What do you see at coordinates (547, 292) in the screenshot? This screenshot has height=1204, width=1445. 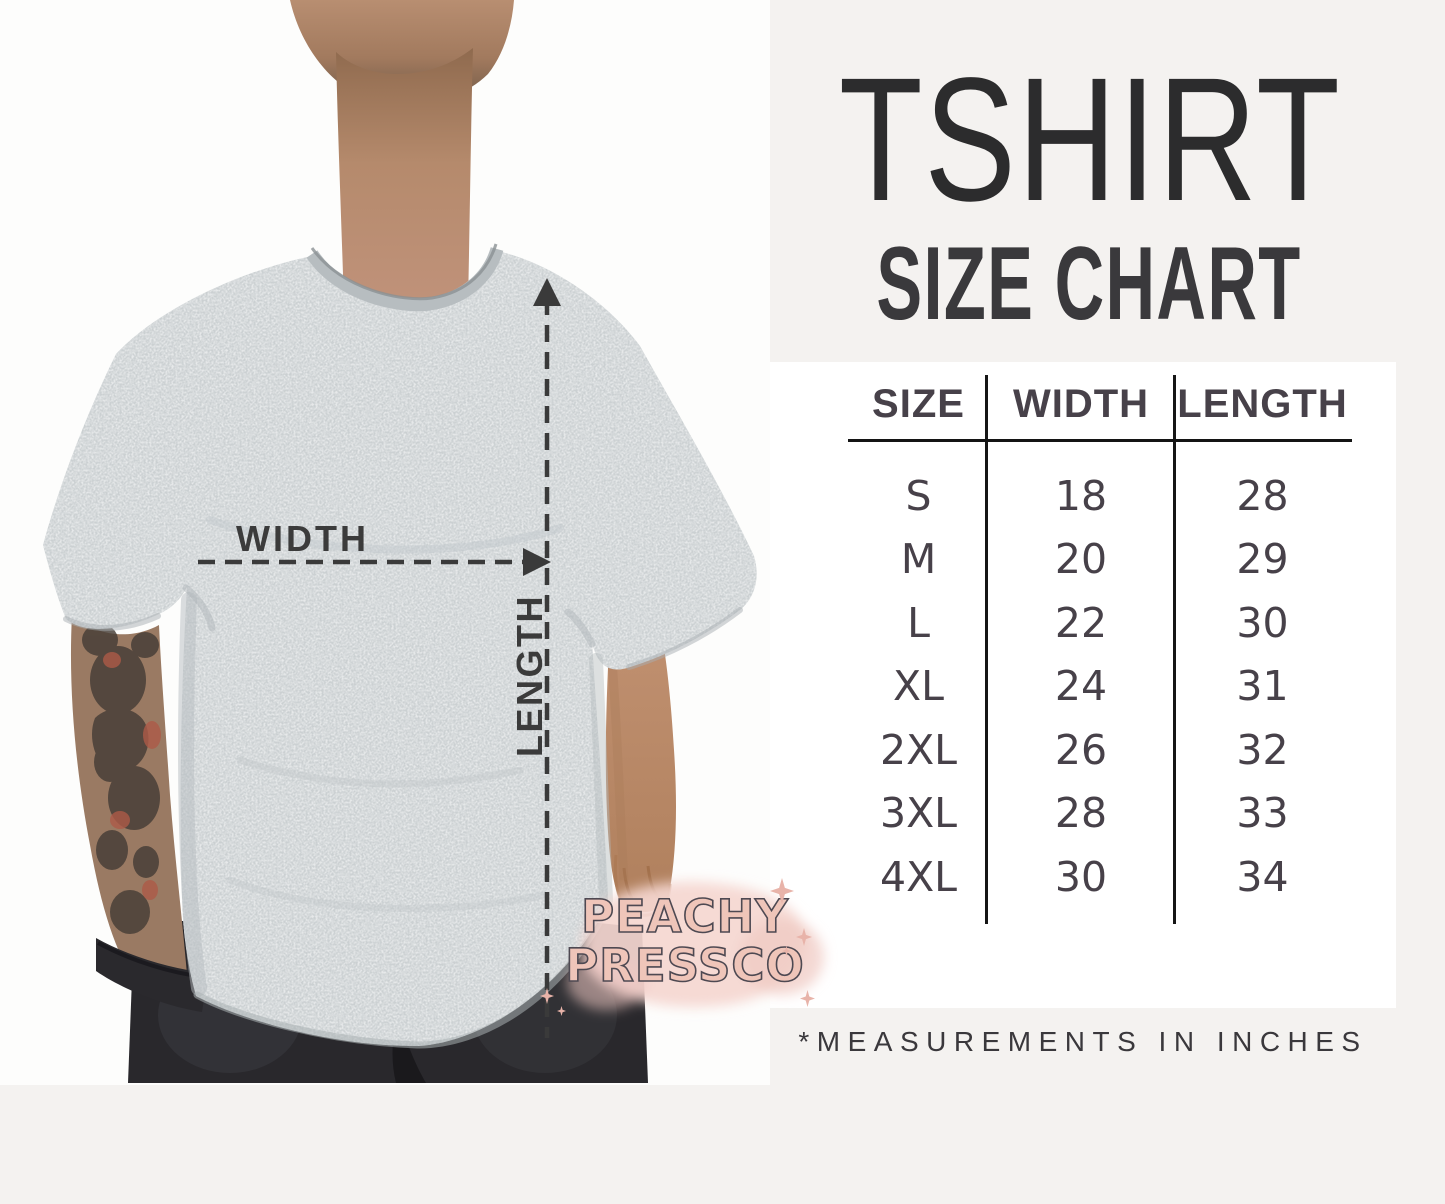 I see `length-arrowhead-icon` at bounding box center [547, 292].